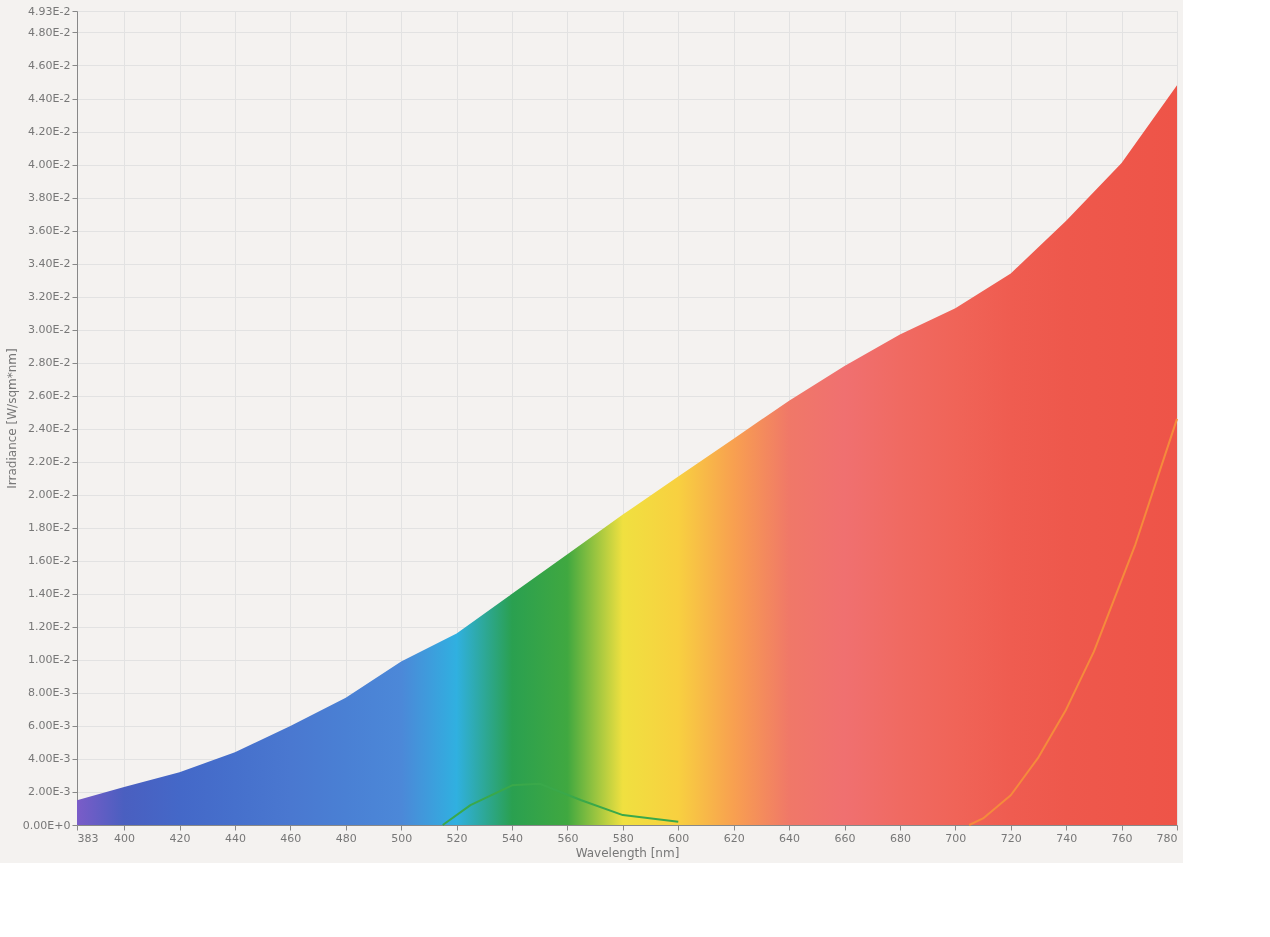  Describe the element at coordinates (1122, 838) in the screenshot. I see `x-tick-label: 760` at that location.